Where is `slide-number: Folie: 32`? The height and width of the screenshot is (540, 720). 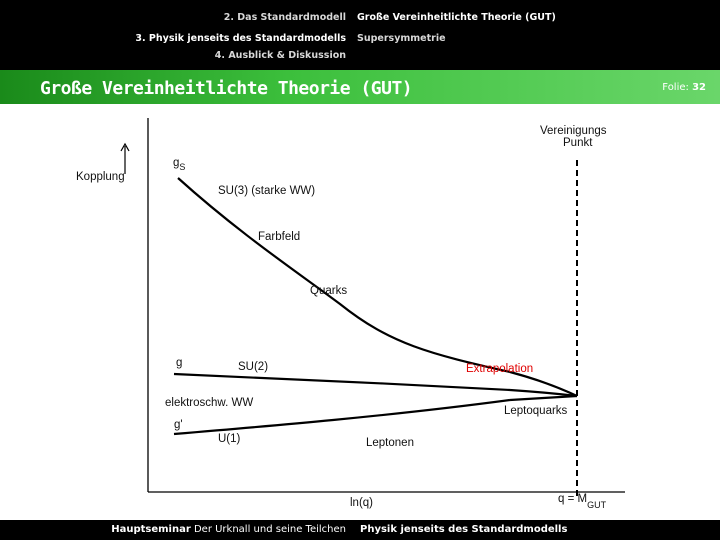
slide-number: Folie: 32 is located at coordinates (684, 87).